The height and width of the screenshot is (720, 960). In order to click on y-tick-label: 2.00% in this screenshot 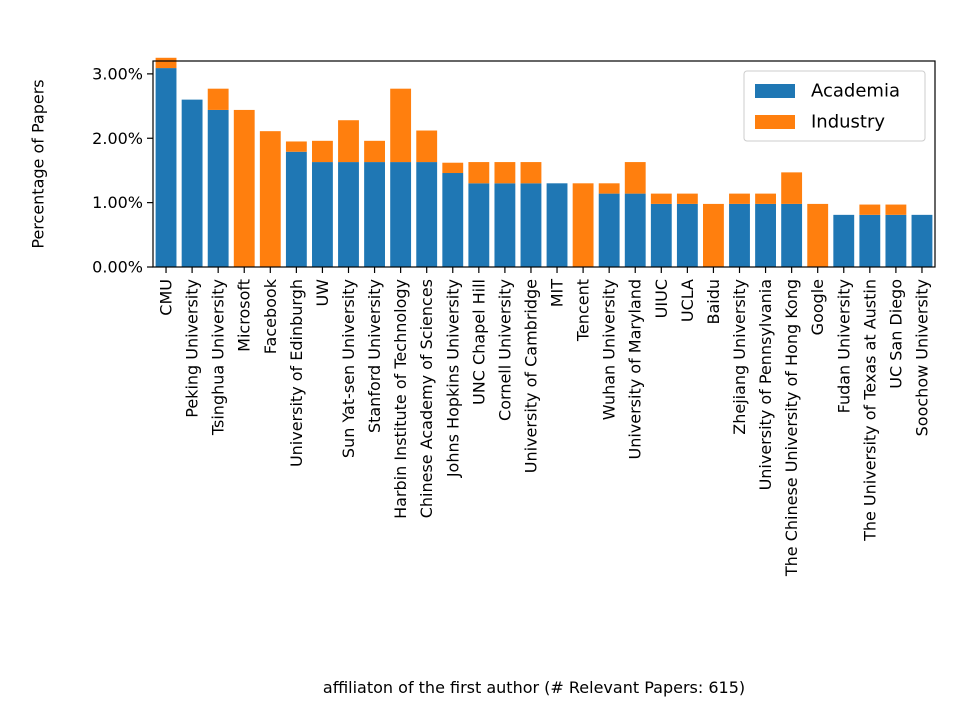, I will do `click(117, 138)`.